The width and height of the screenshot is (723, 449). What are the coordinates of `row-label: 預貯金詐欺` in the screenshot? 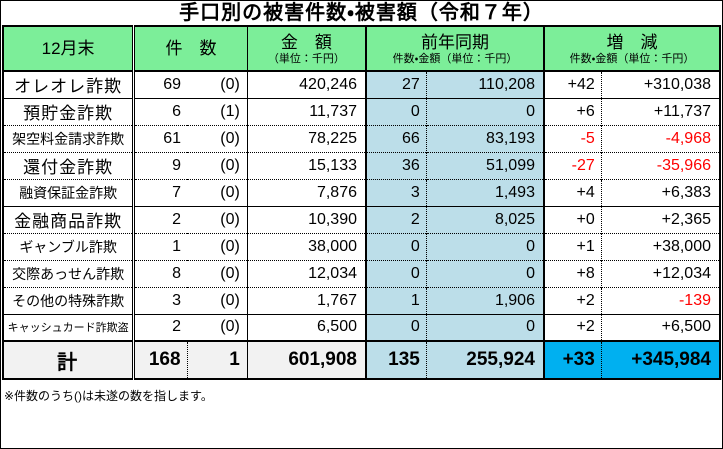 It's located at (69, 111).